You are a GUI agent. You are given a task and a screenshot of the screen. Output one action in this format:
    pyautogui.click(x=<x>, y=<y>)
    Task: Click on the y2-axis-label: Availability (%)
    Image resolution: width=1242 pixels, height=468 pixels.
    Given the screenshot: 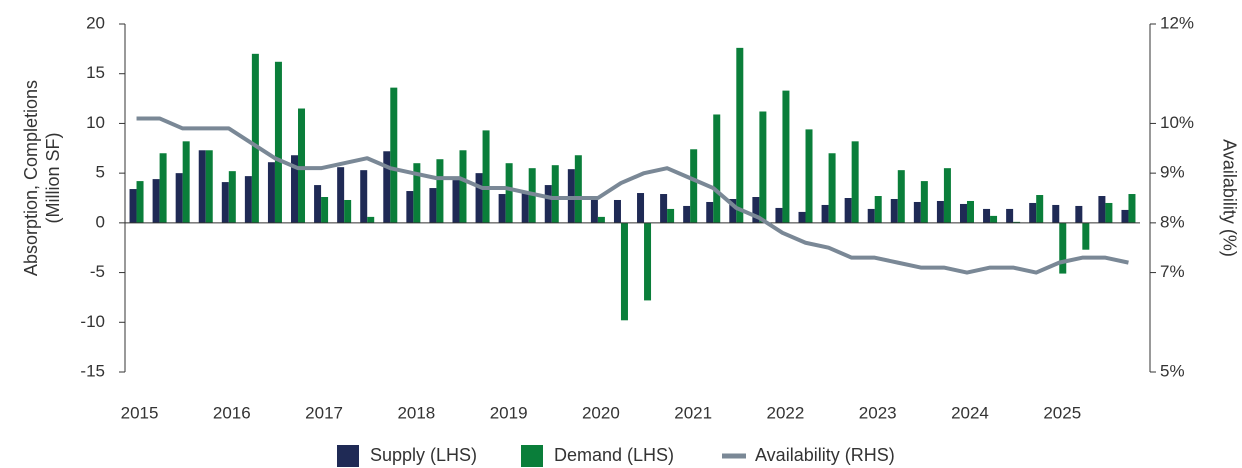 What is the action you would take?
    pyautogui.click(x=1229, y=198)
    